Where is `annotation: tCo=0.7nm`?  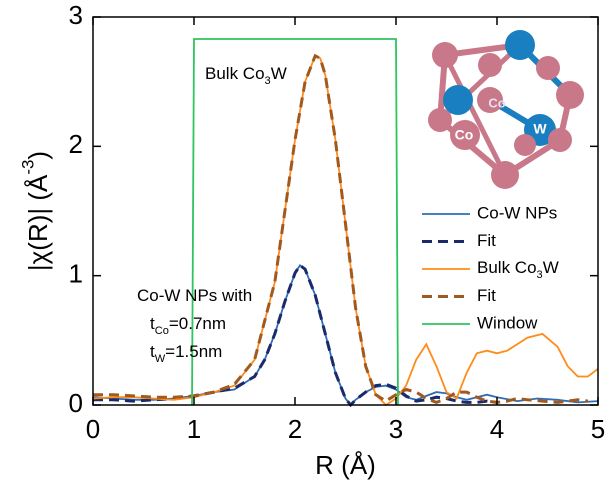 annotation: tCo=0.7nm is located at coordinates (188, 325).